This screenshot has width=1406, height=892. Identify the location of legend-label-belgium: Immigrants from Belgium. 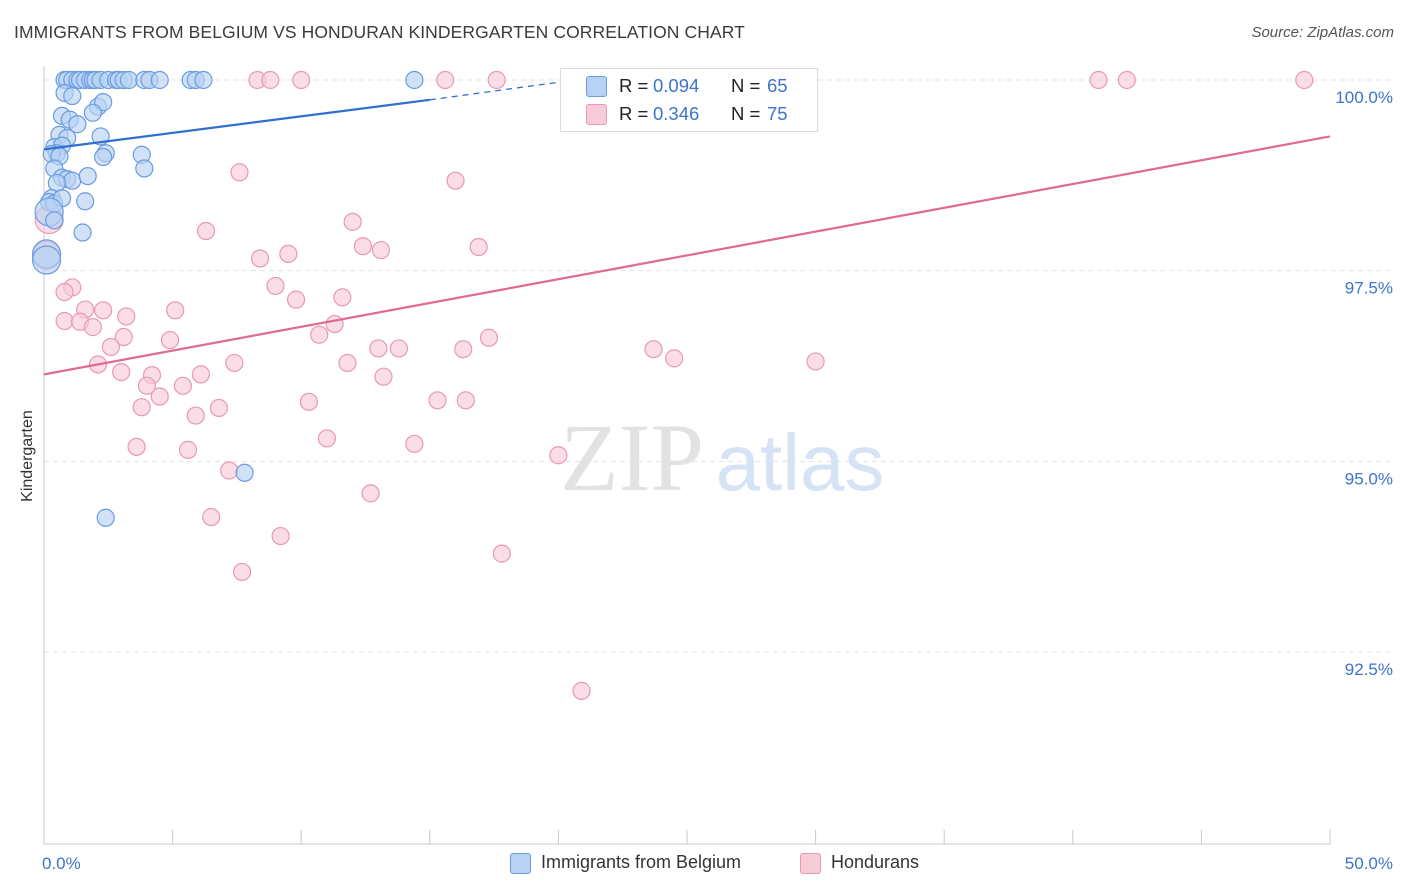
(641, 862).